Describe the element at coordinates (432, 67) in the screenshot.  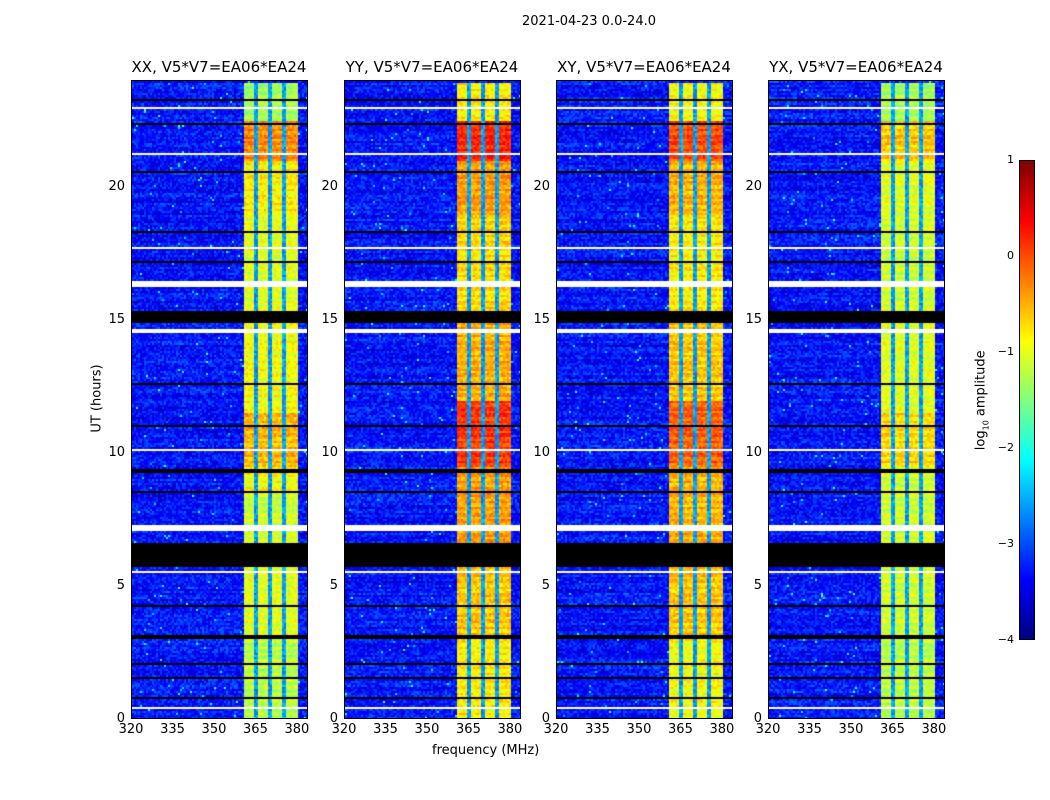
I see `panel-title: YY, V5*V7=EA06*EA24` at that location.